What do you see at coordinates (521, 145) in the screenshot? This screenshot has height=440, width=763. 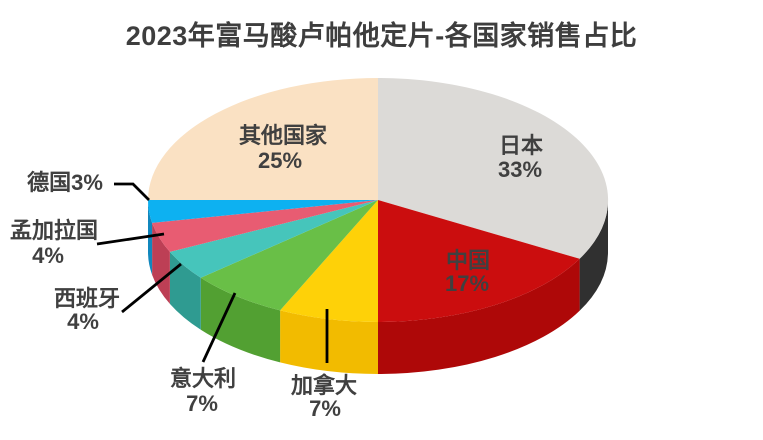 I see `slice-label-0: 日本` at bounding box center [521, 145].